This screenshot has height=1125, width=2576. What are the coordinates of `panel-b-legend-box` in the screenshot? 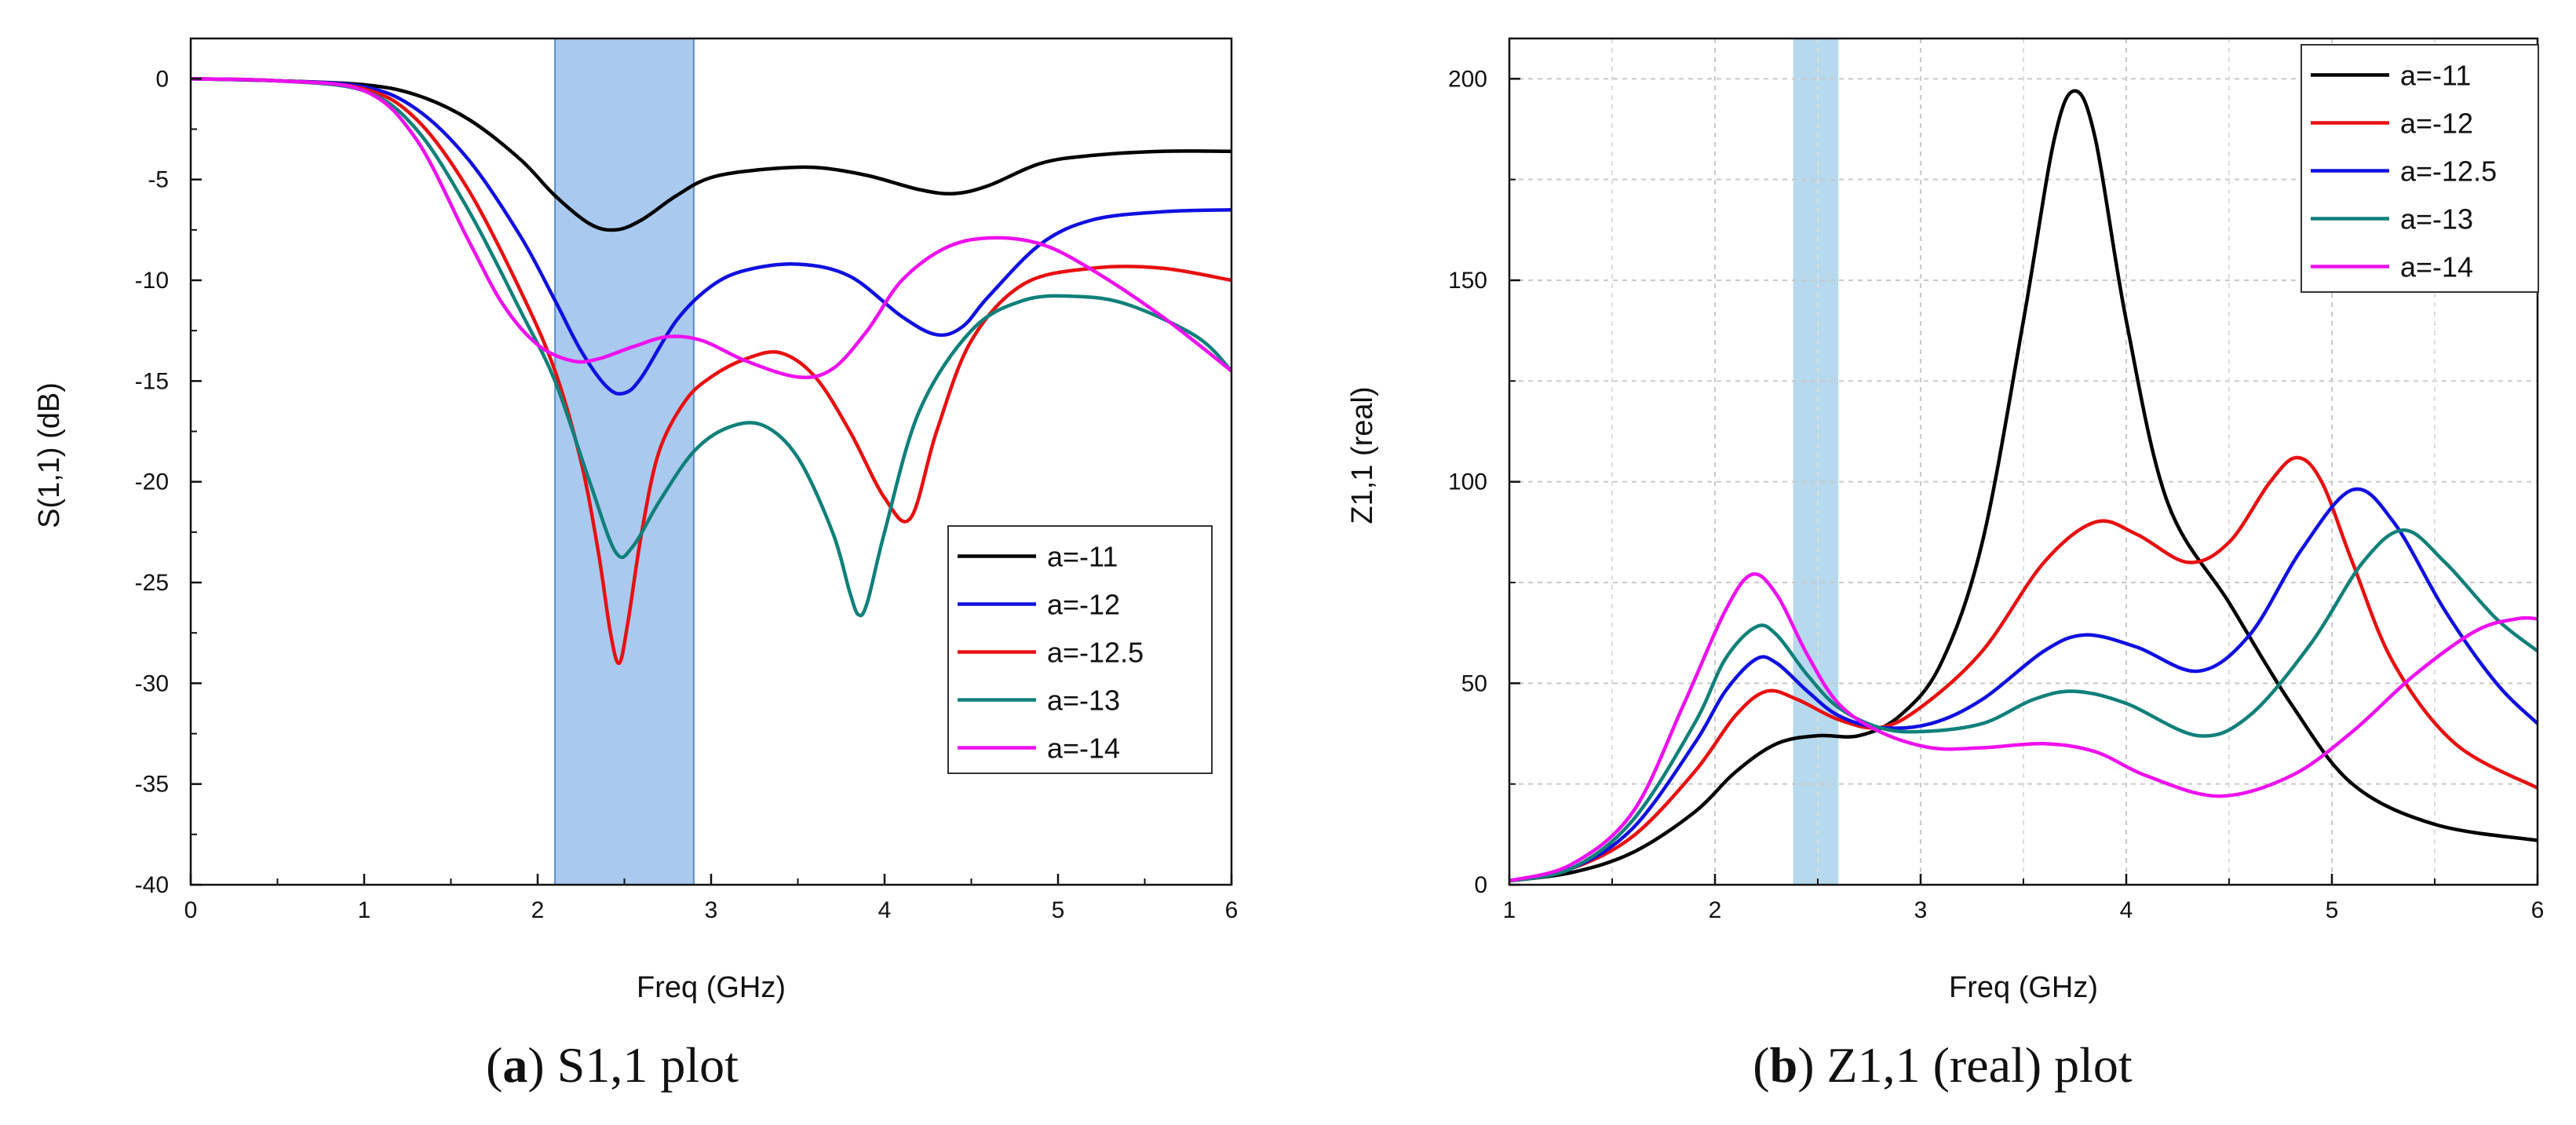 It's located at (2420, 168).